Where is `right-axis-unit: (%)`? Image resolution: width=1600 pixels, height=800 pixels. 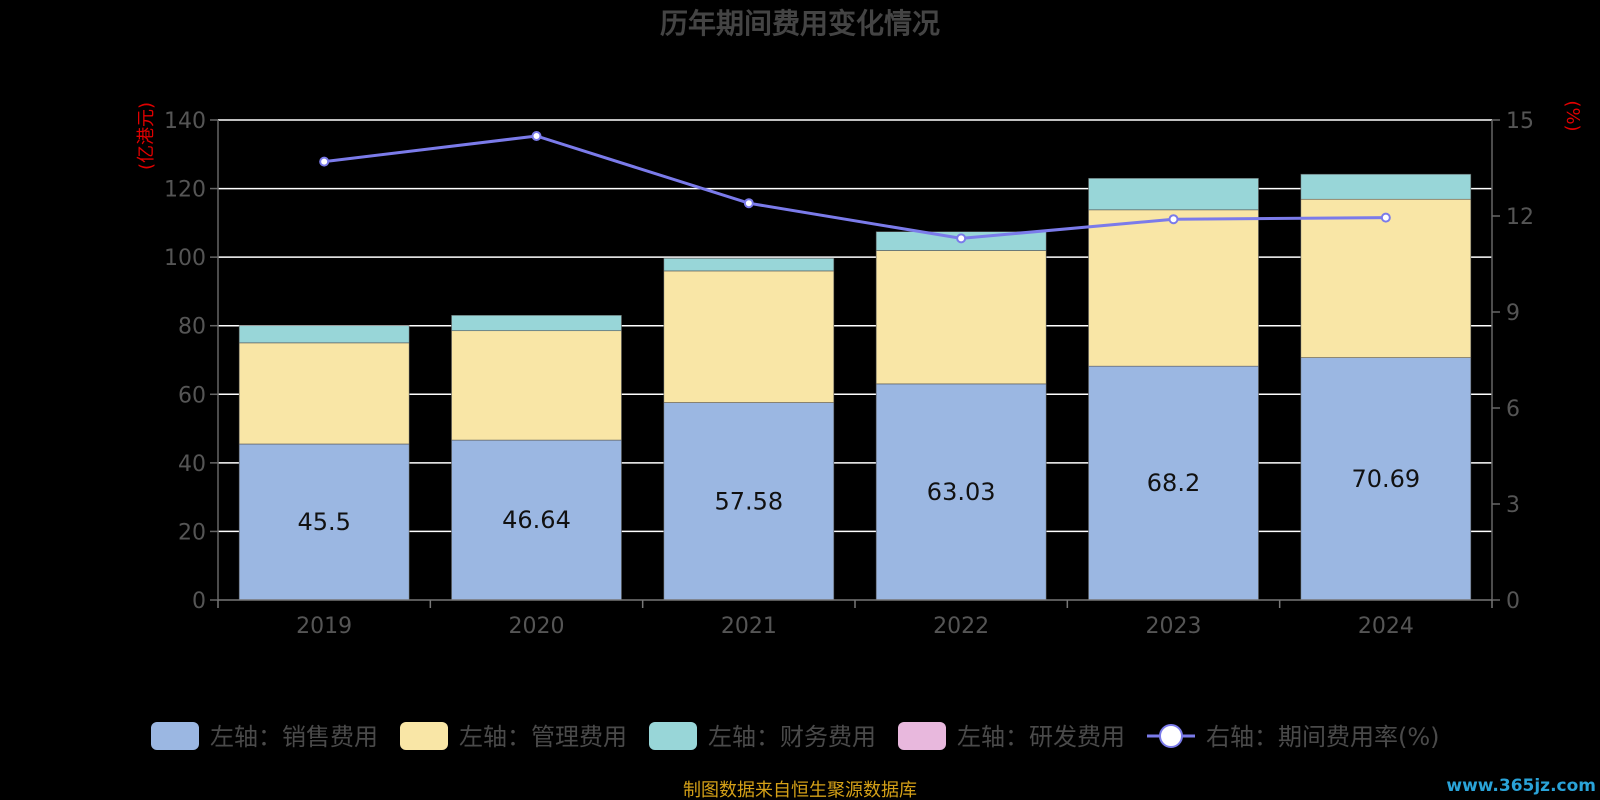
right-axis-unit: (%) is located at coordinates (1572, 115).